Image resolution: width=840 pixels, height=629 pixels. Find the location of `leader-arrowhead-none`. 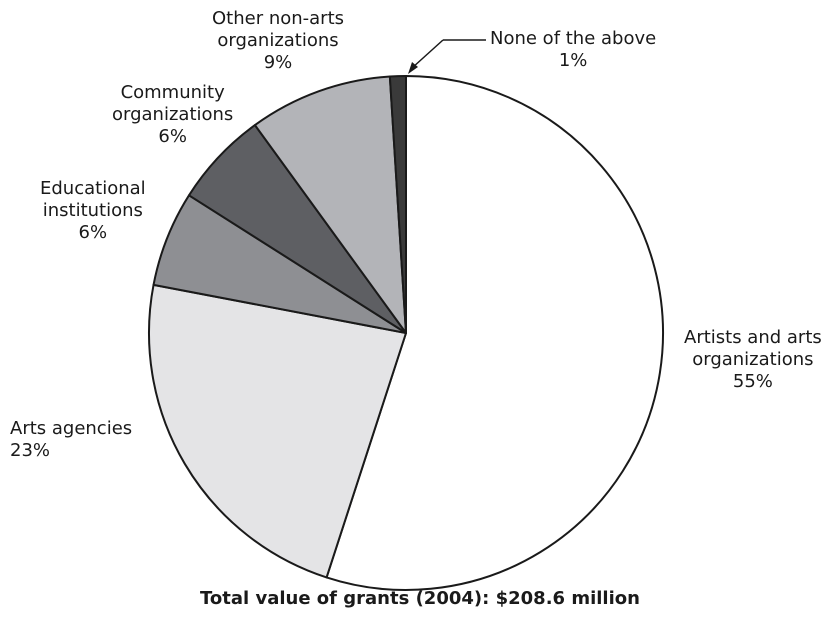

leader-arrowhead-none is located at coordinates (413, 68).